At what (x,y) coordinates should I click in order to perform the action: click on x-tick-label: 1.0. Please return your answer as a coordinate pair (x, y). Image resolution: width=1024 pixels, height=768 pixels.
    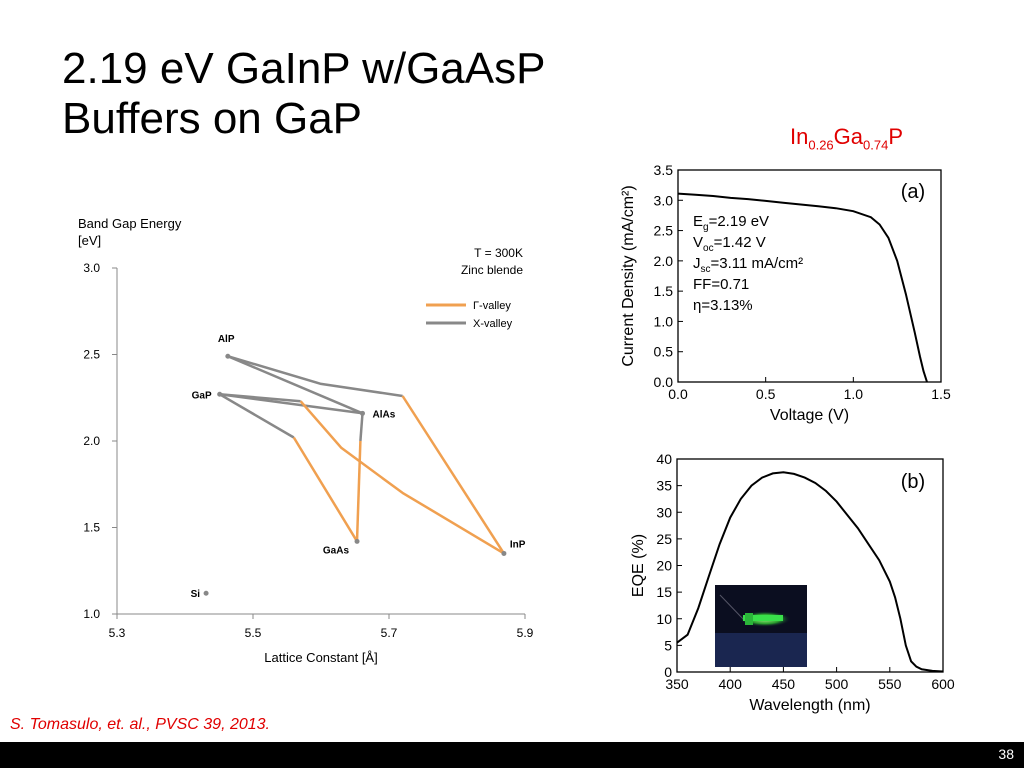
    Looking at the image, I should click on (854, 394).